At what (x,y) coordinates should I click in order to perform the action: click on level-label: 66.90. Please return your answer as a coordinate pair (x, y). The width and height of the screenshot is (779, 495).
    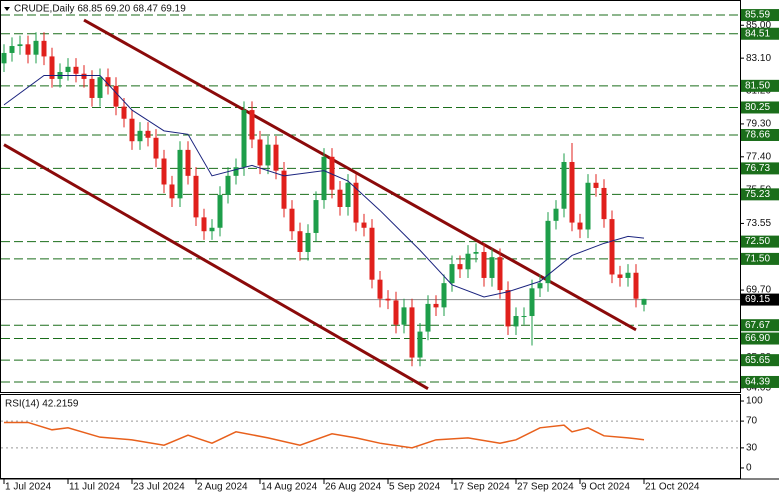
    Looking at the image, I should click on (757, 338).